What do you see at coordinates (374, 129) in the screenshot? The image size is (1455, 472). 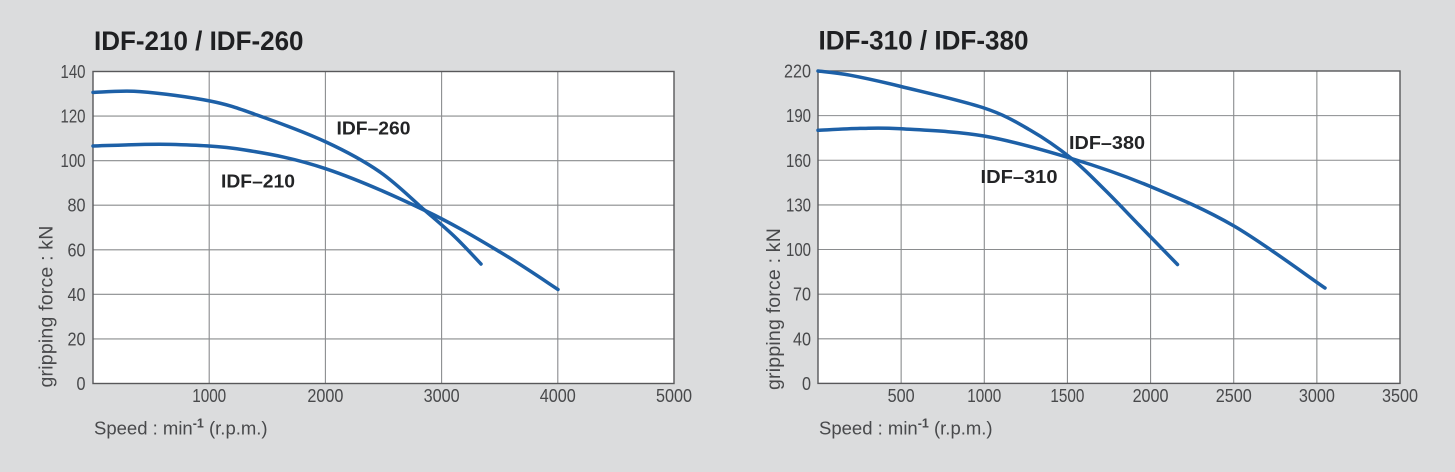 I see `svg-text: IDF–260` at bounding box center [374, 129].